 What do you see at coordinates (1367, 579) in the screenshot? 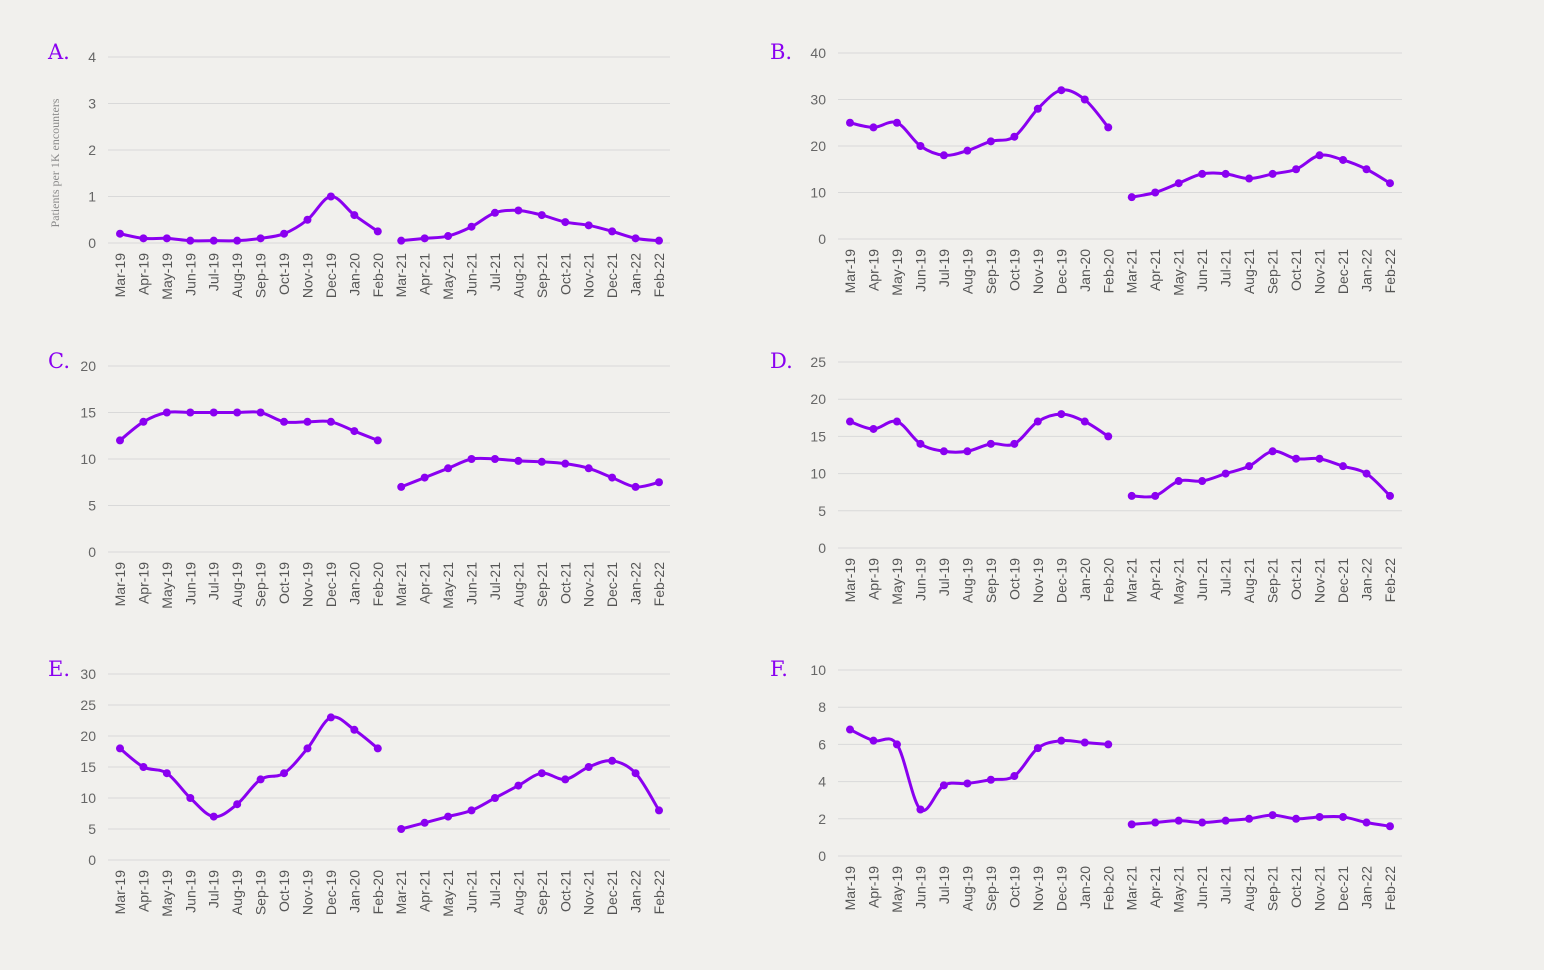
I see `x-tick-label: Jan-22` at bounding box center [1367, 579].